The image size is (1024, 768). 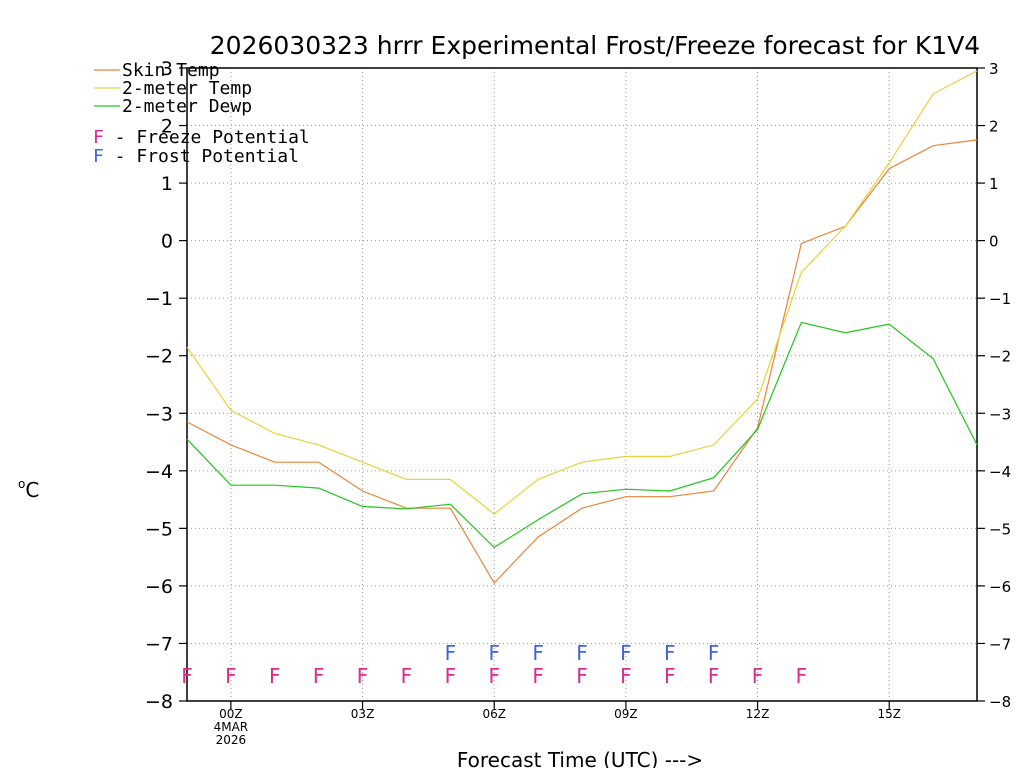 What do you see at coordinates (159, 644) in the screenshot?
I see `y-tick-label-left: −7` at bounding box center [159, 644].